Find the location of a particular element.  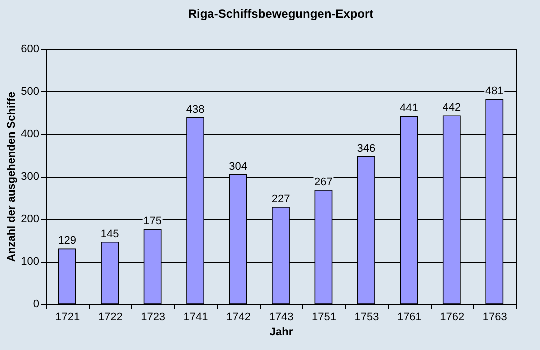

chart-title: Riga-Schiffsbewegungen-Export is located at coordinates (281, 14).